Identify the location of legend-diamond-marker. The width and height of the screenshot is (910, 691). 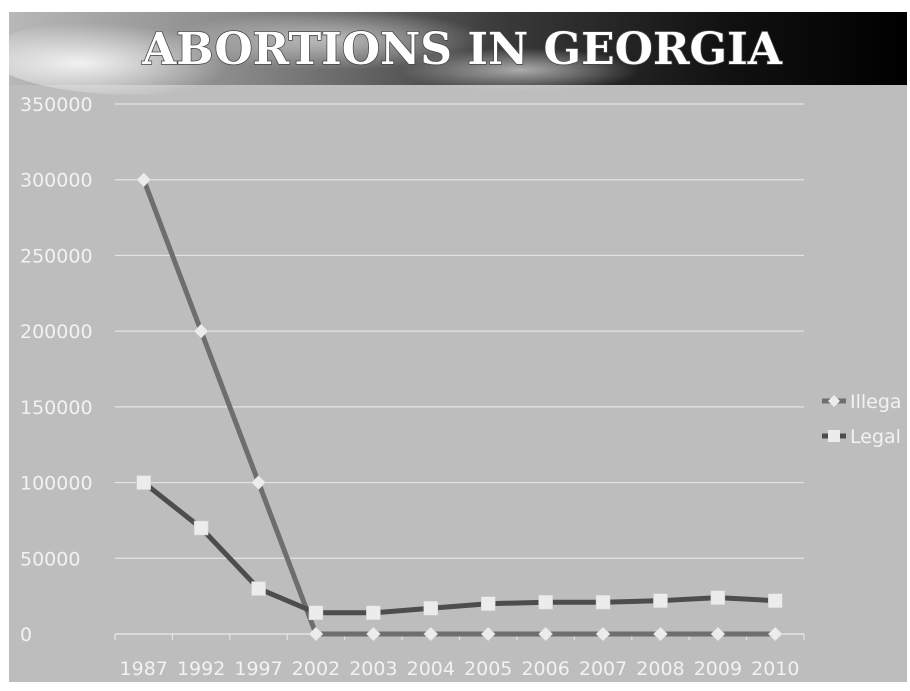
(834, 401).